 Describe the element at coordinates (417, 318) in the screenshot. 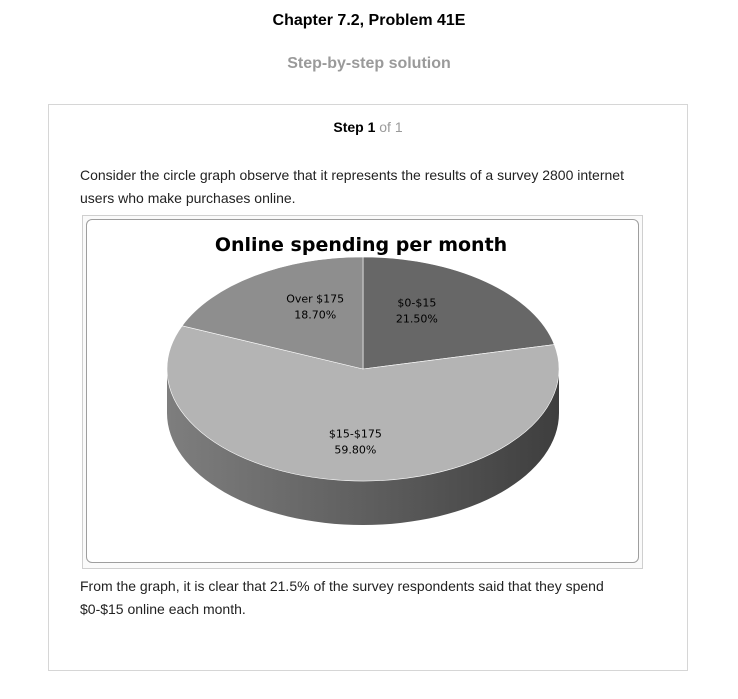

I see `slice-value-label: 21.50%` at that location.